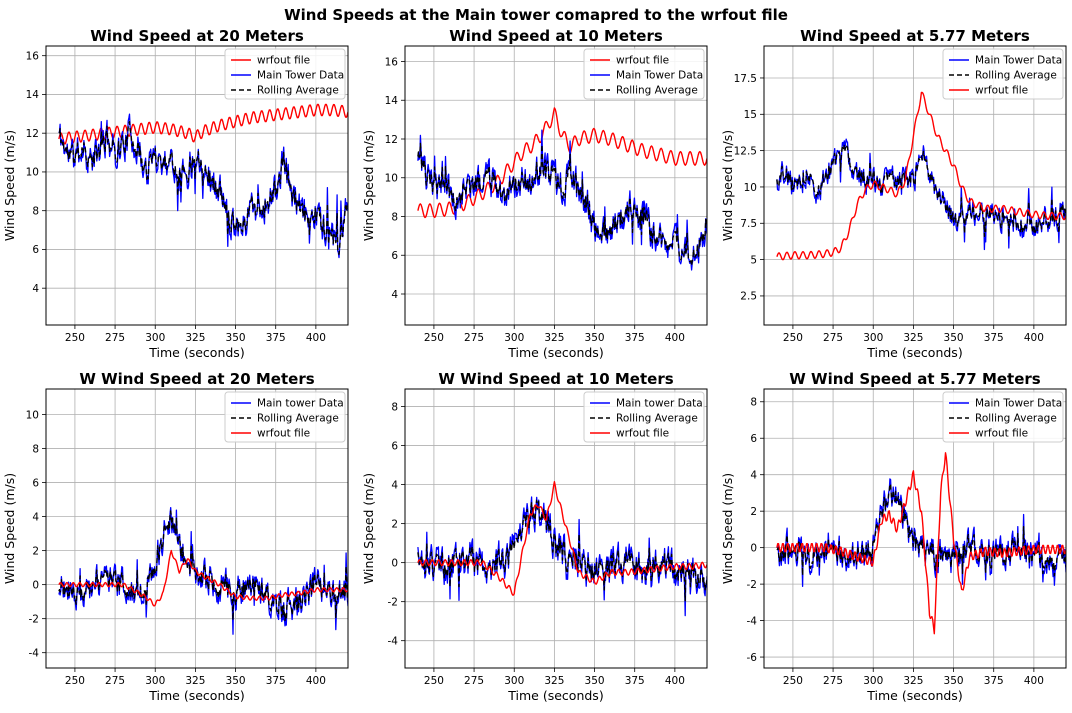 This screenshot has width=1072, height=713. What do you see at coordinates (915, 36) in the screenshot?
I see `chart-title: Wind Speed at 5.77 Meters` at bounding box center [915, 36].